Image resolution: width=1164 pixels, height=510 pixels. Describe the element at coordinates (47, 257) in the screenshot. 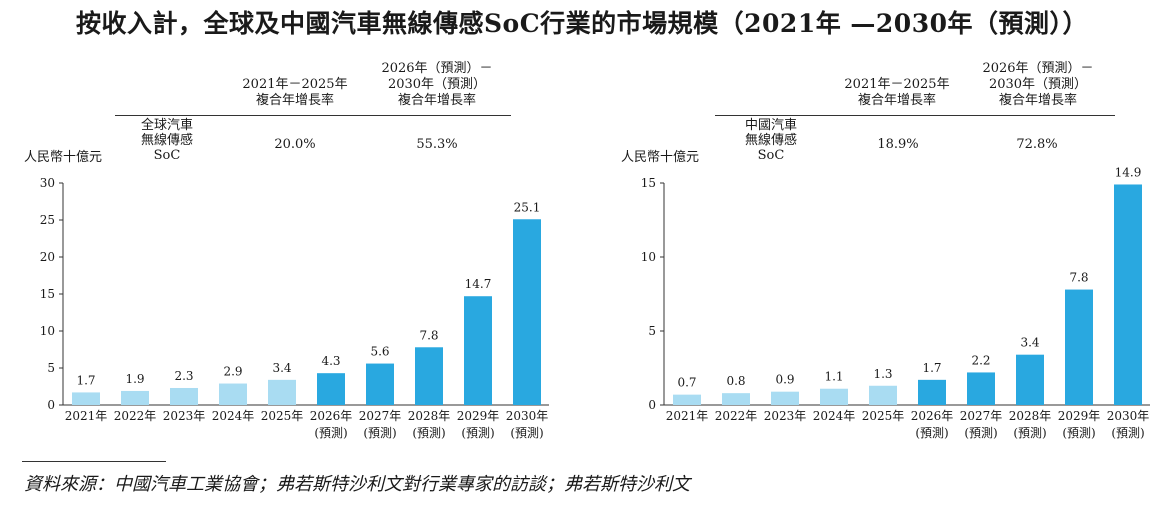

I see `y-tick-label: 20` at that location.